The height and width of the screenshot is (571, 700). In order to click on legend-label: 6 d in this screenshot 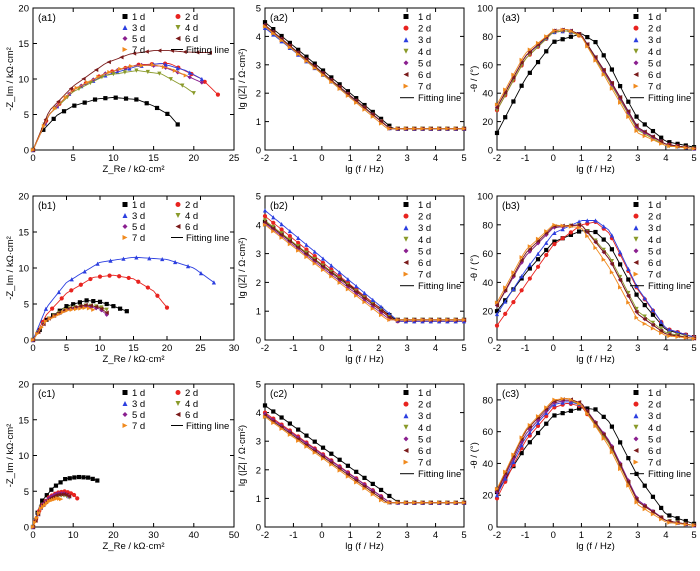, I will do `click(424, 451)`.